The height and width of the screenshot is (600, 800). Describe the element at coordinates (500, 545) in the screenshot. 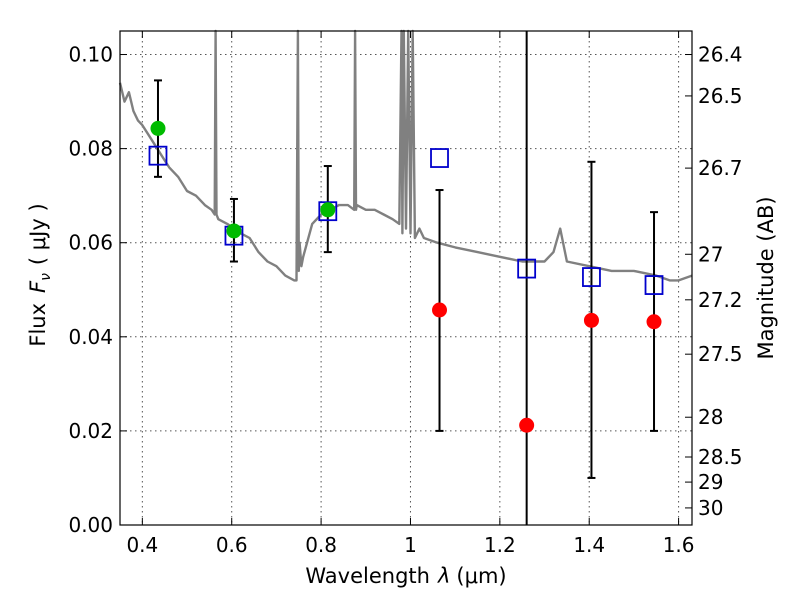

I see `x-tick-label: 1.2` at that location.